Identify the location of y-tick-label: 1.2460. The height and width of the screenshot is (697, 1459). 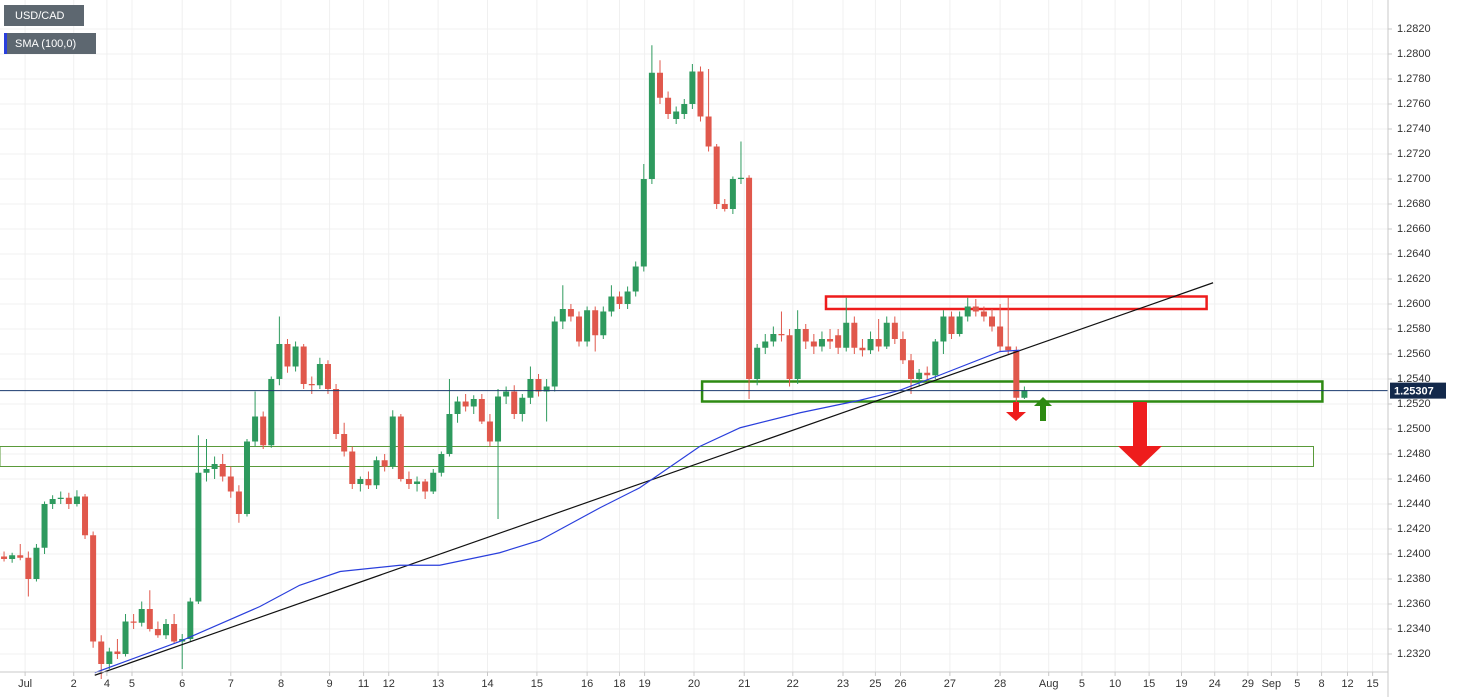
(1414, 479).